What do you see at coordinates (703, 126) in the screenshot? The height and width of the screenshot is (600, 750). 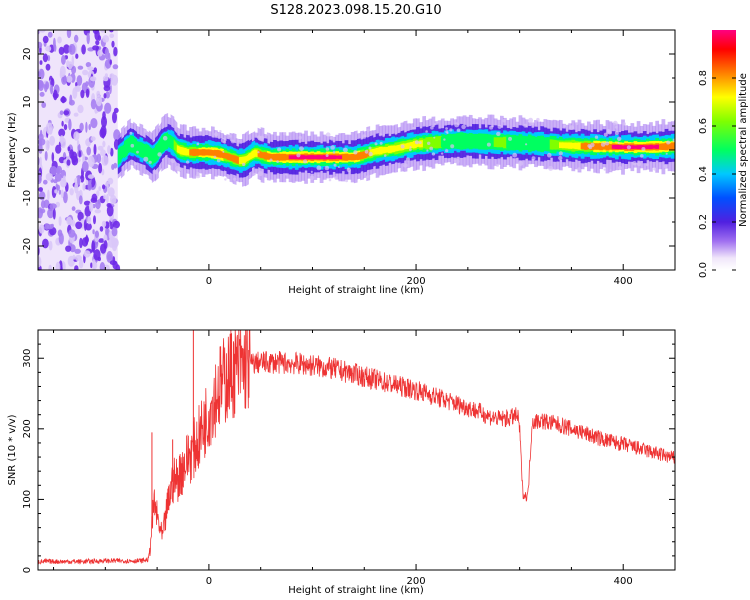 I see `colorbar-tick-label: 0.6` at bounding box center [703, 126].